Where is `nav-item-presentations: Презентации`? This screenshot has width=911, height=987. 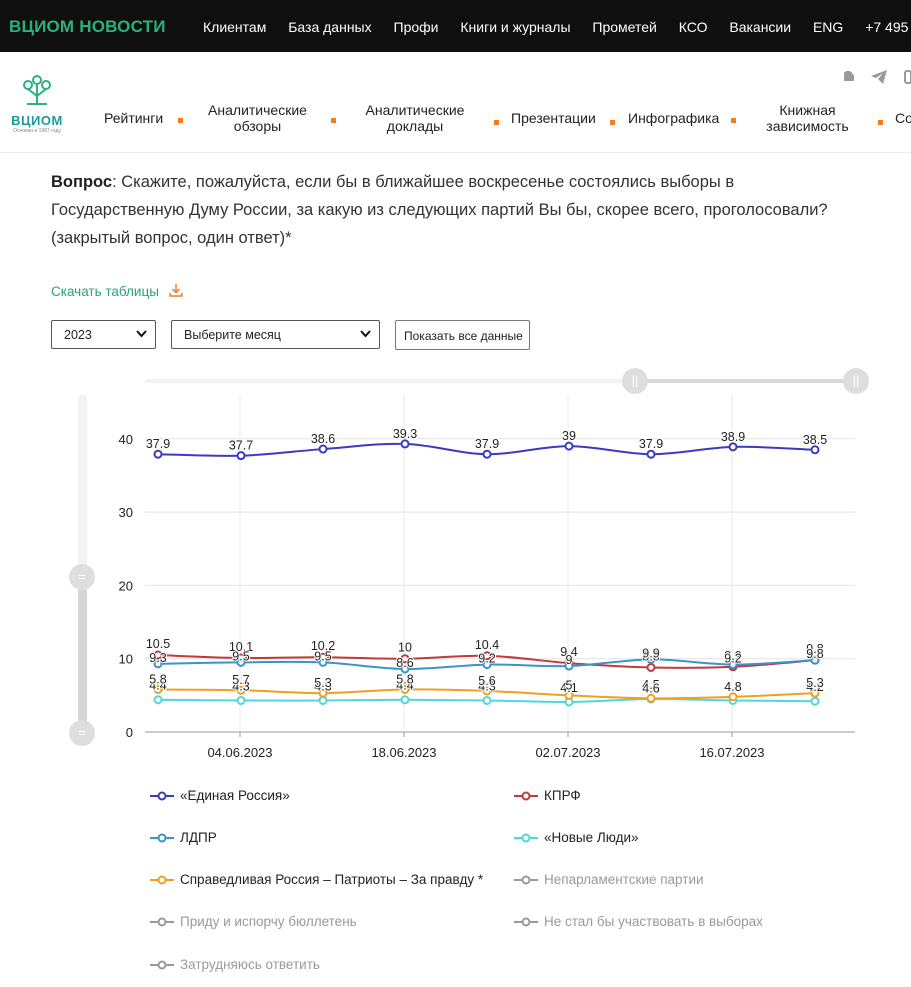 nav-item-presentations: Презентации is located at coordinates (553, 118).